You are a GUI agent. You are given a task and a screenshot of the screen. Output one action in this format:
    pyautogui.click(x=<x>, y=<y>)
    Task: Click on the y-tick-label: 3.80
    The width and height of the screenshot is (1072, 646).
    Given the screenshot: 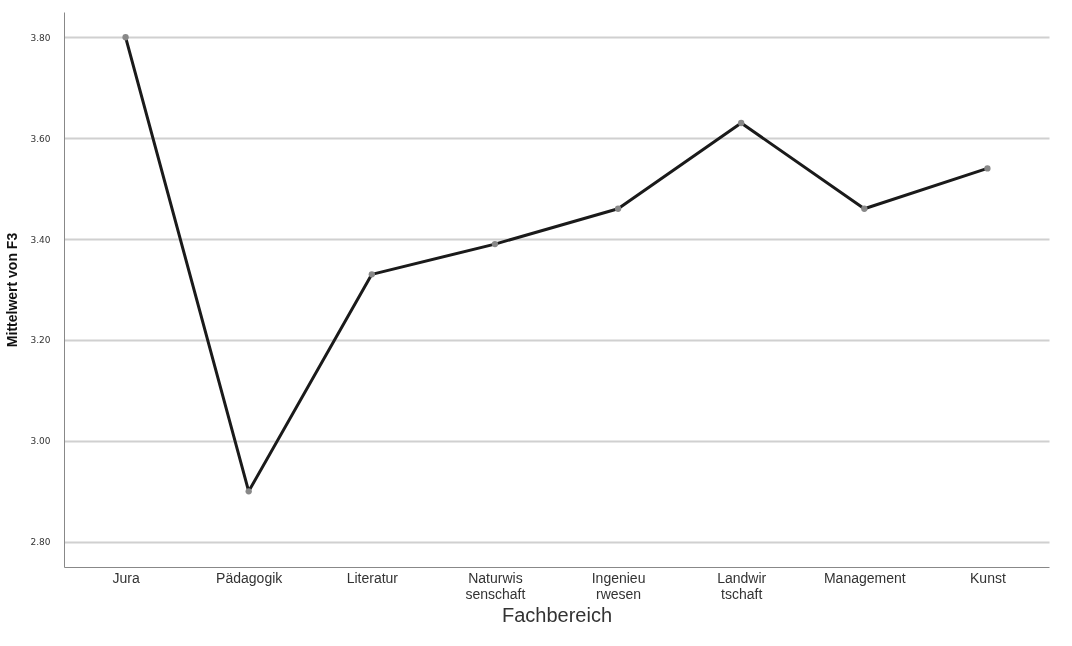 What is the action you would take?
    pyautogui.click(x=40, y=37)
    